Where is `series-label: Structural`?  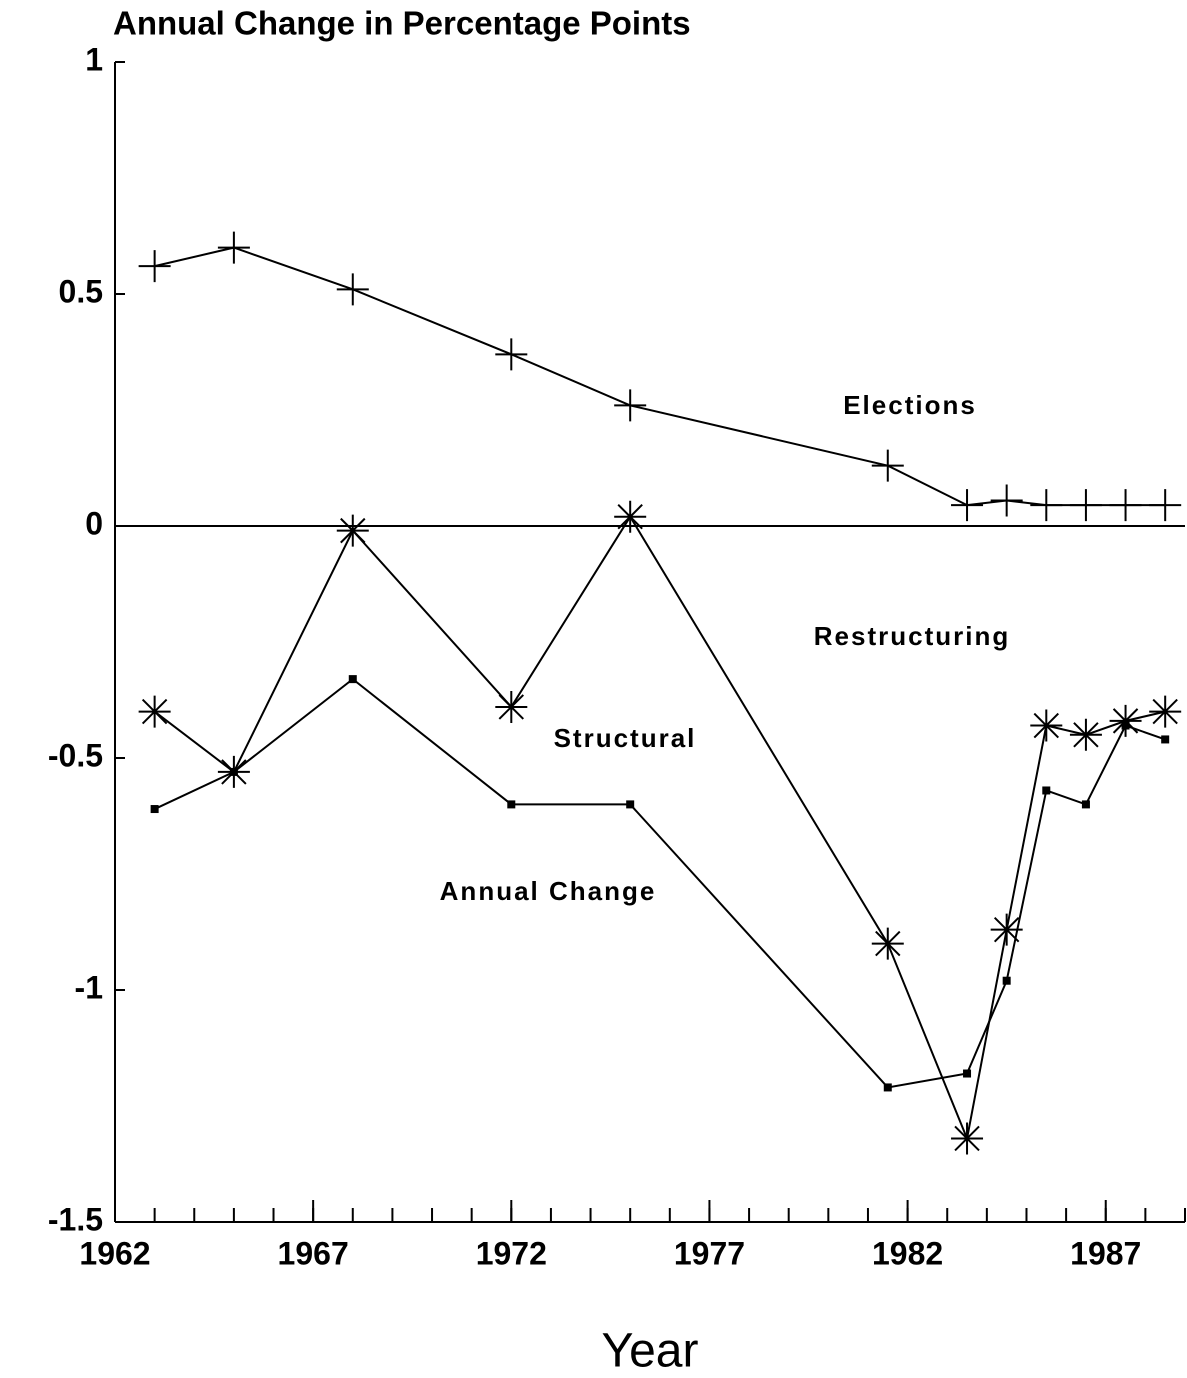 series-label: Structural is located at coordinates (625, 738).